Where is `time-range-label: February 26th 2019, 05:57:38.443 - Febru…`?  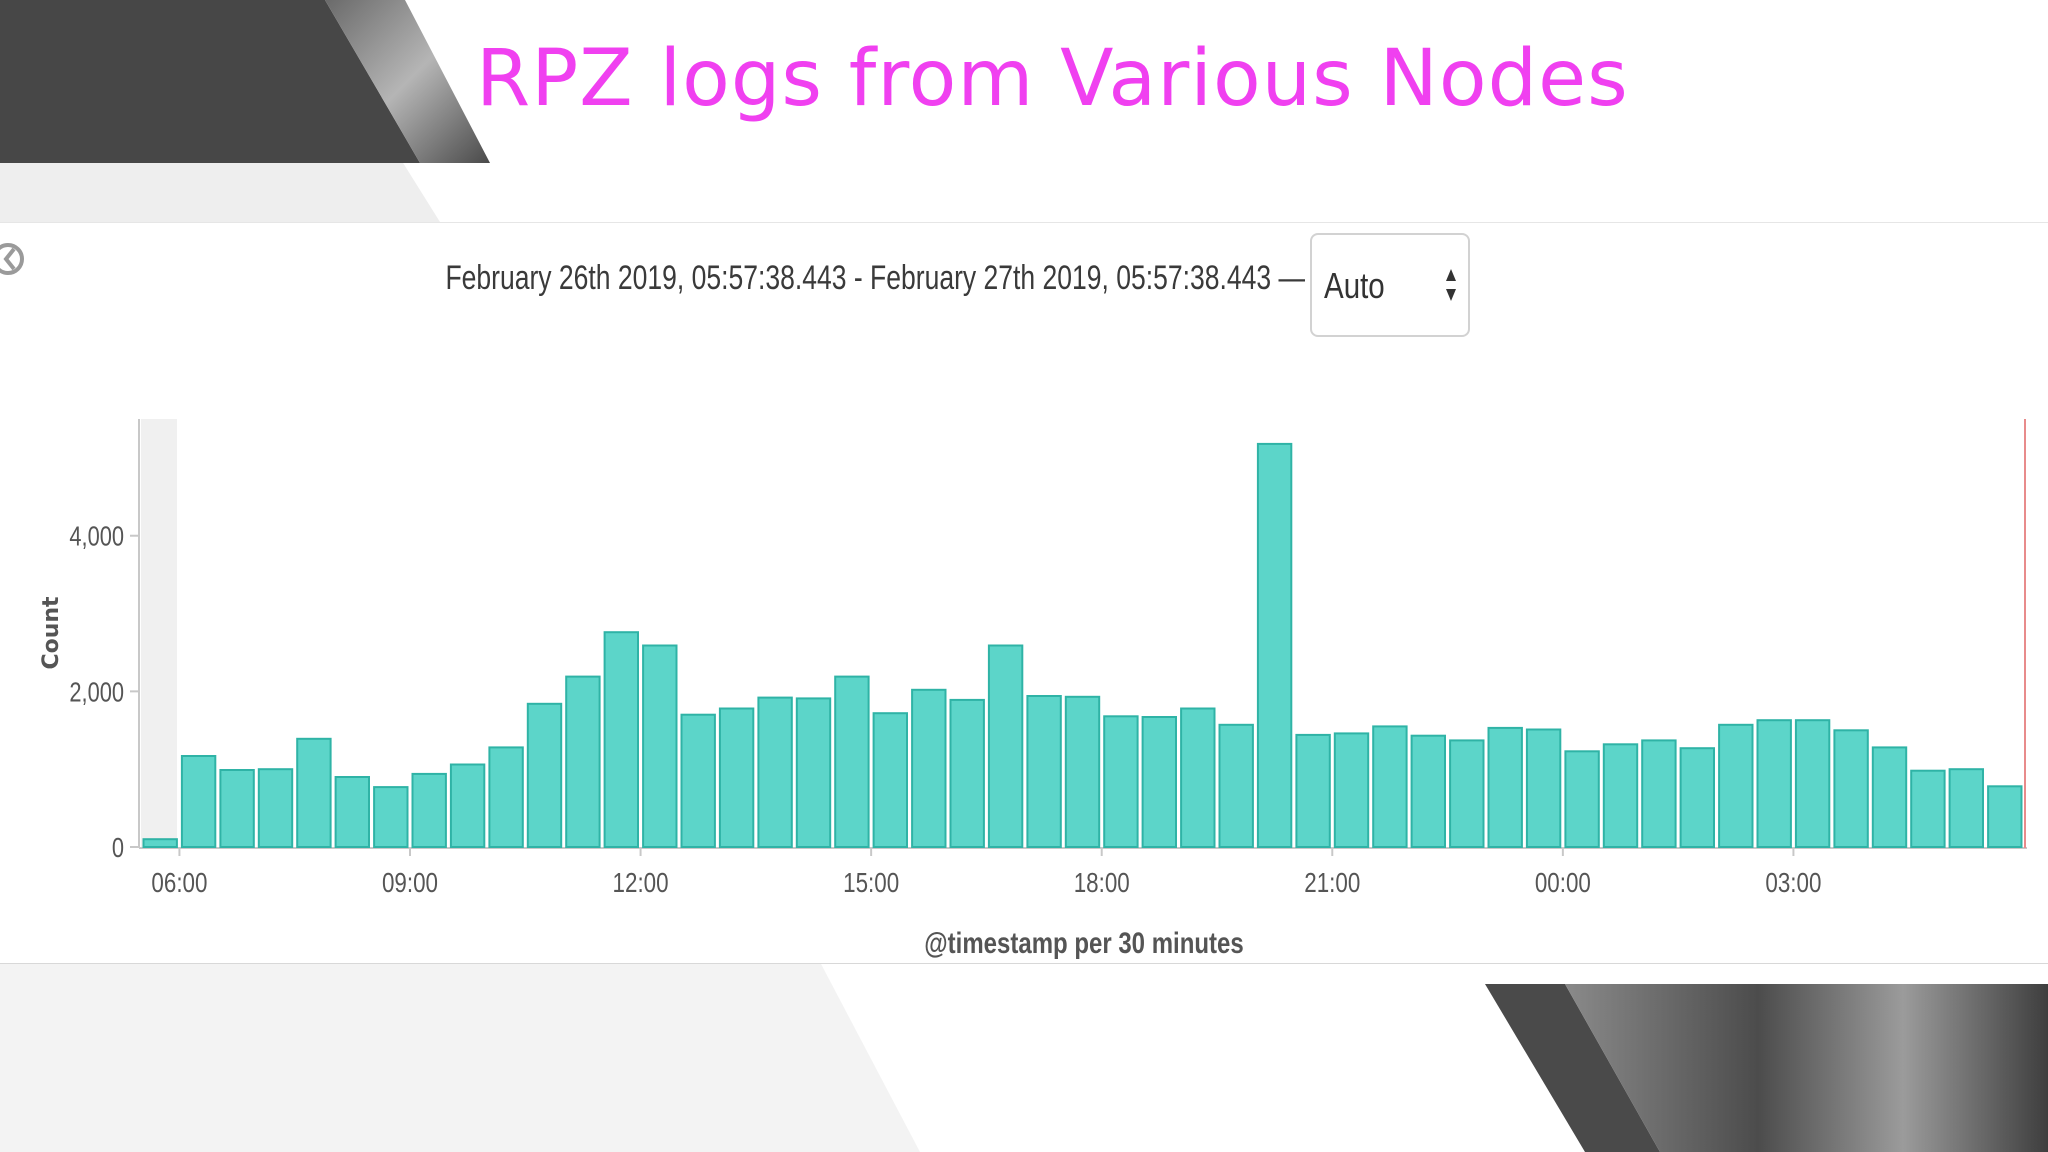
time-range-label: February 26th 2019, 05:57:38.443 - Febru… is located at coordinates (875, 278).